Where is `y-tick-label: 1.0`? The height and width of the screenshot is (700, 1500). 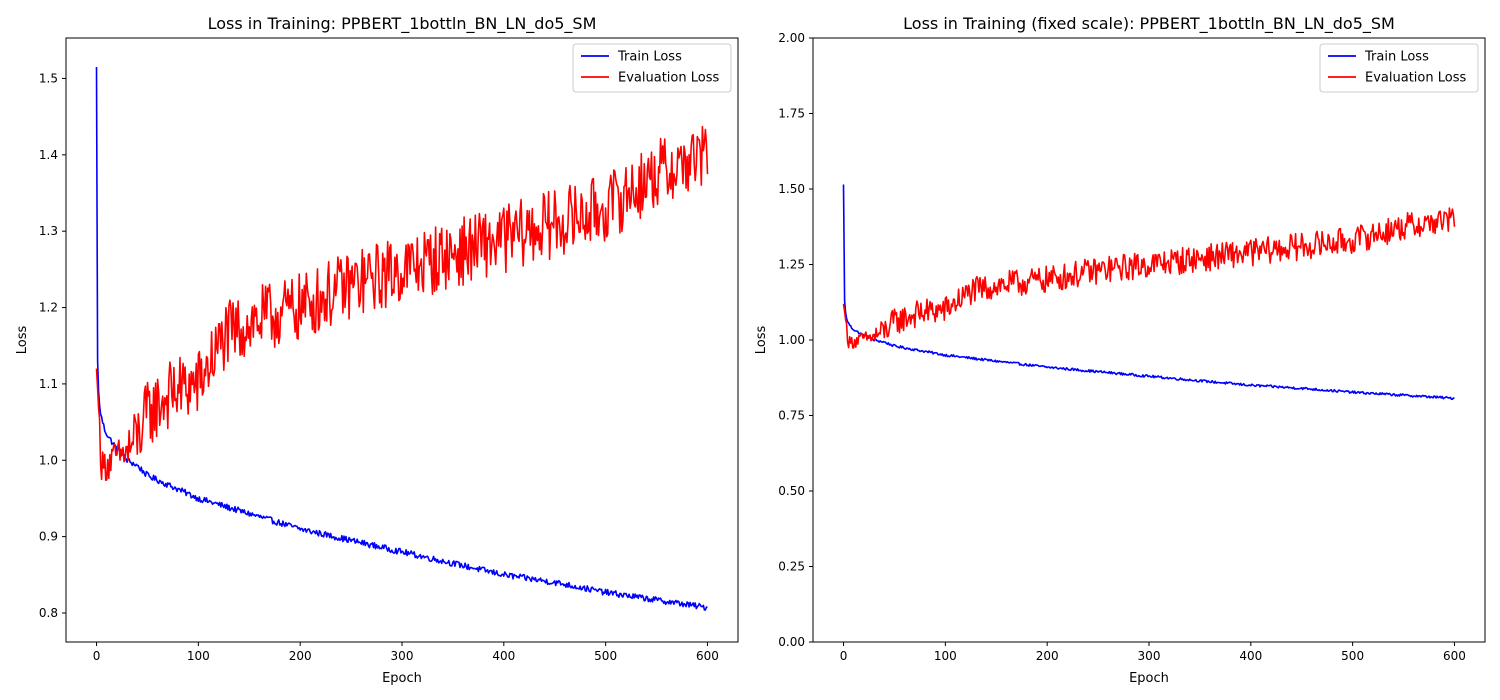
y-tick-label: 1.0 is located at coordinates (48, 460).